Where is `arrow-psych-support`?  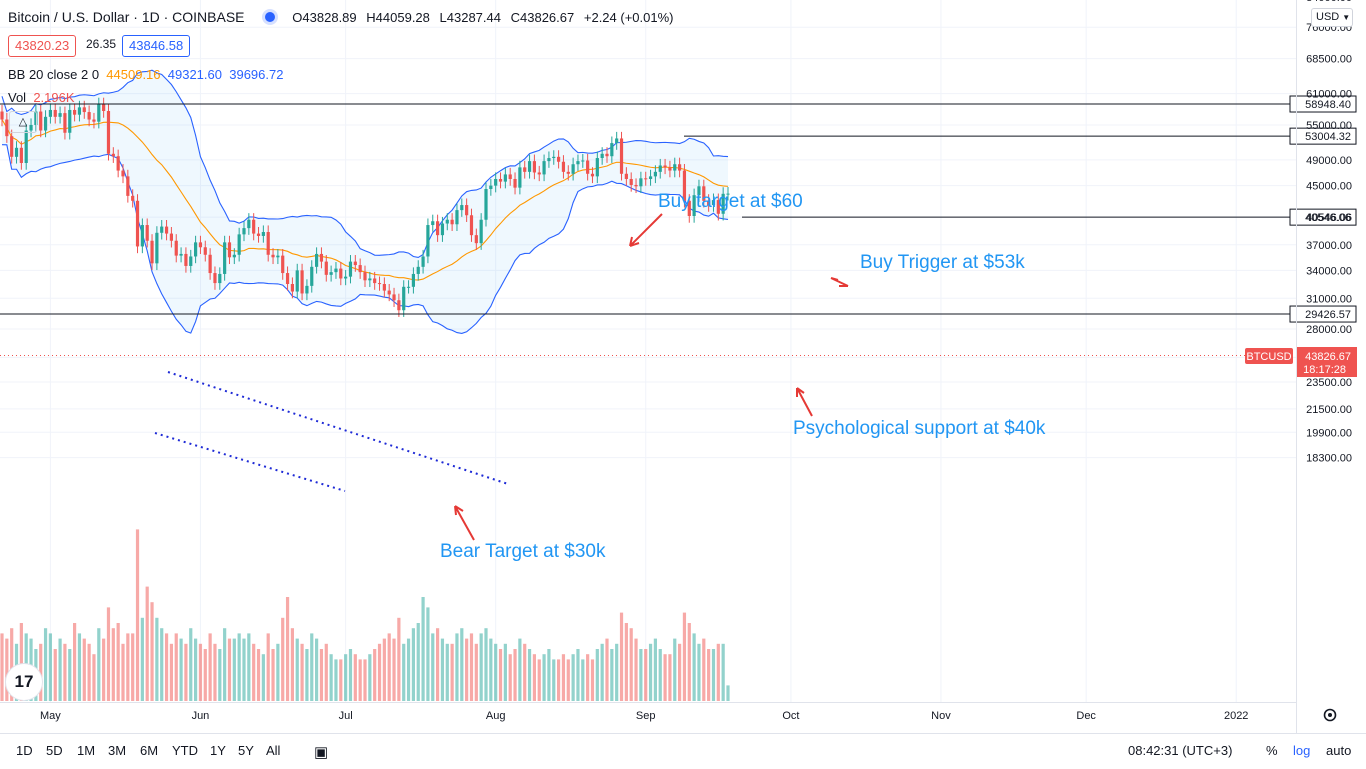
arrow-psych-support is located at coordinates (804, 402).